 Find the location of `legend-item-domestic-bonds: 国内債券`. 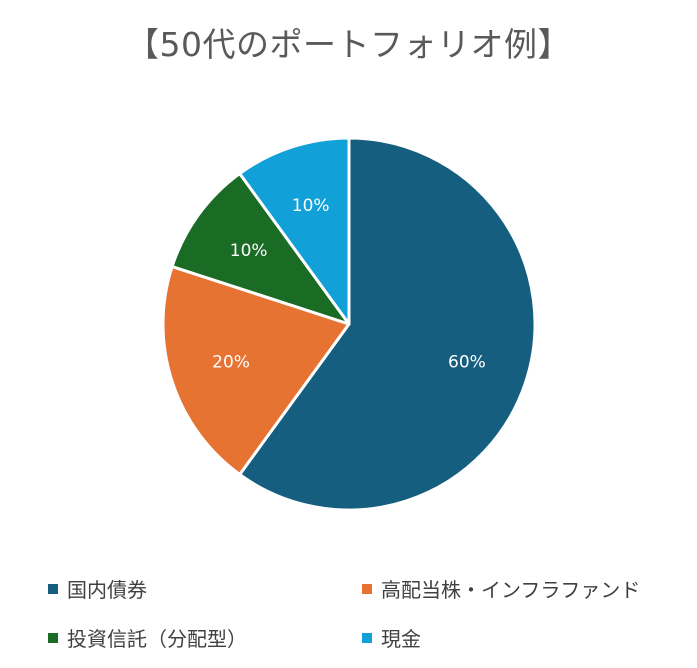

legend-item-domestic-bonds: 国内債券 is located at coordinates (97, 588).